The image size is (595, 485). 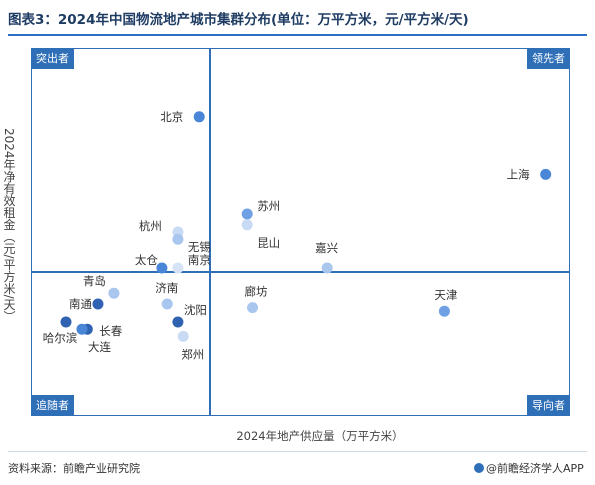 I want to click on point-label-北京: 北京, so click(x=171, y=117).